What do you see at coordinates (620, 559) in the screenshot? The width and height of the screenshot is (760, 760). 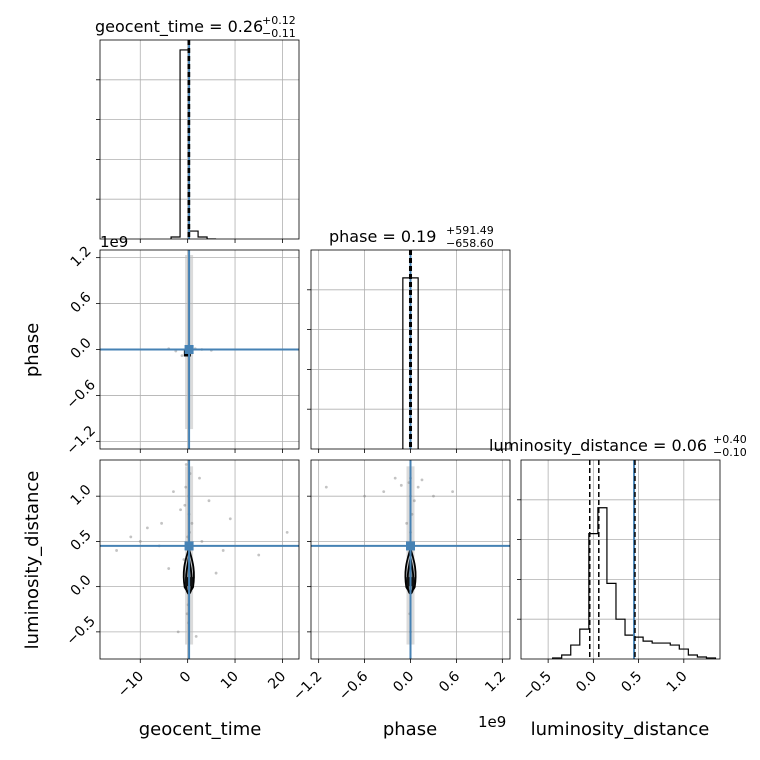 I see `axes-frame-luminosity_distance` at bounding box center [620, 559].